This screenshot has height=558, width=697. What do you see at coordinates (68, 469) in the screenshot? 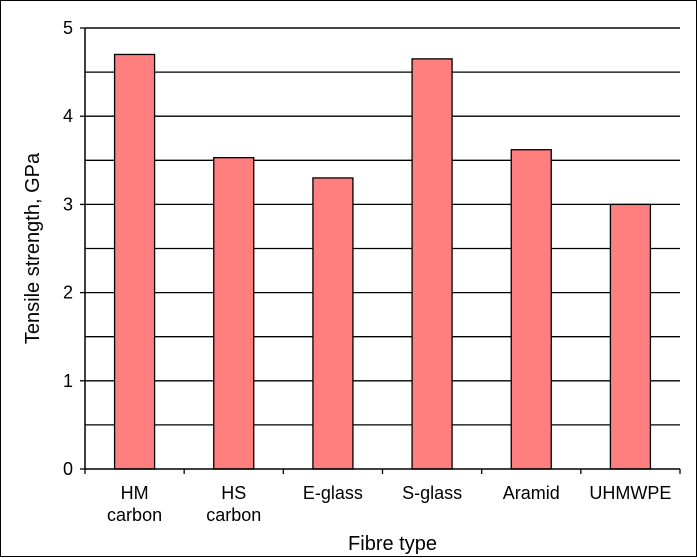
I see `y-tick-label: 0` at bounding box center [68, 469].